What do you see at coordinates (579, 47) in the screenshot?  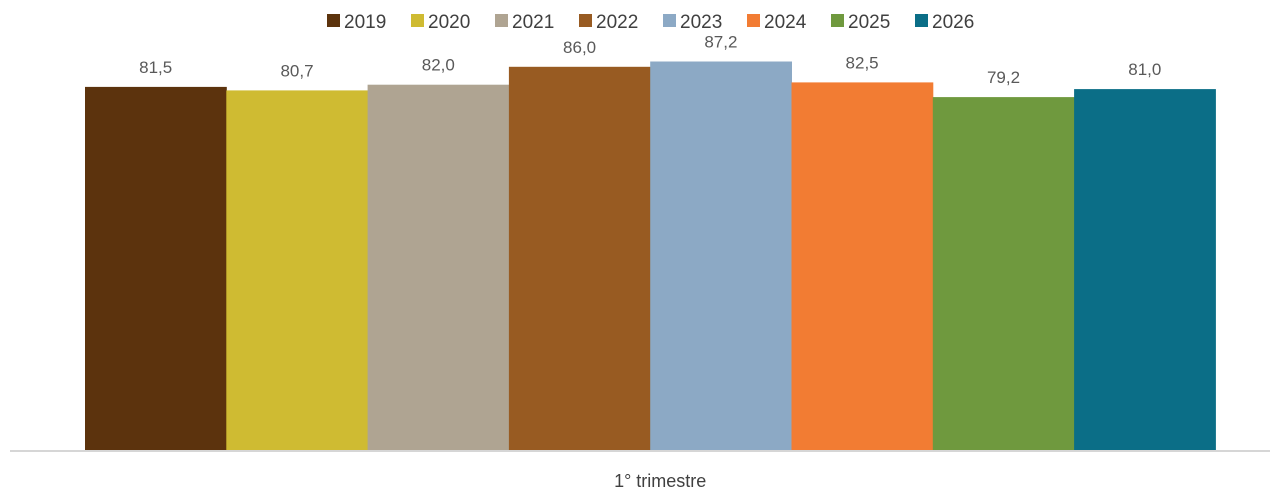 I see `data-label-2022: 86,0` at bounding box center [579, 47].